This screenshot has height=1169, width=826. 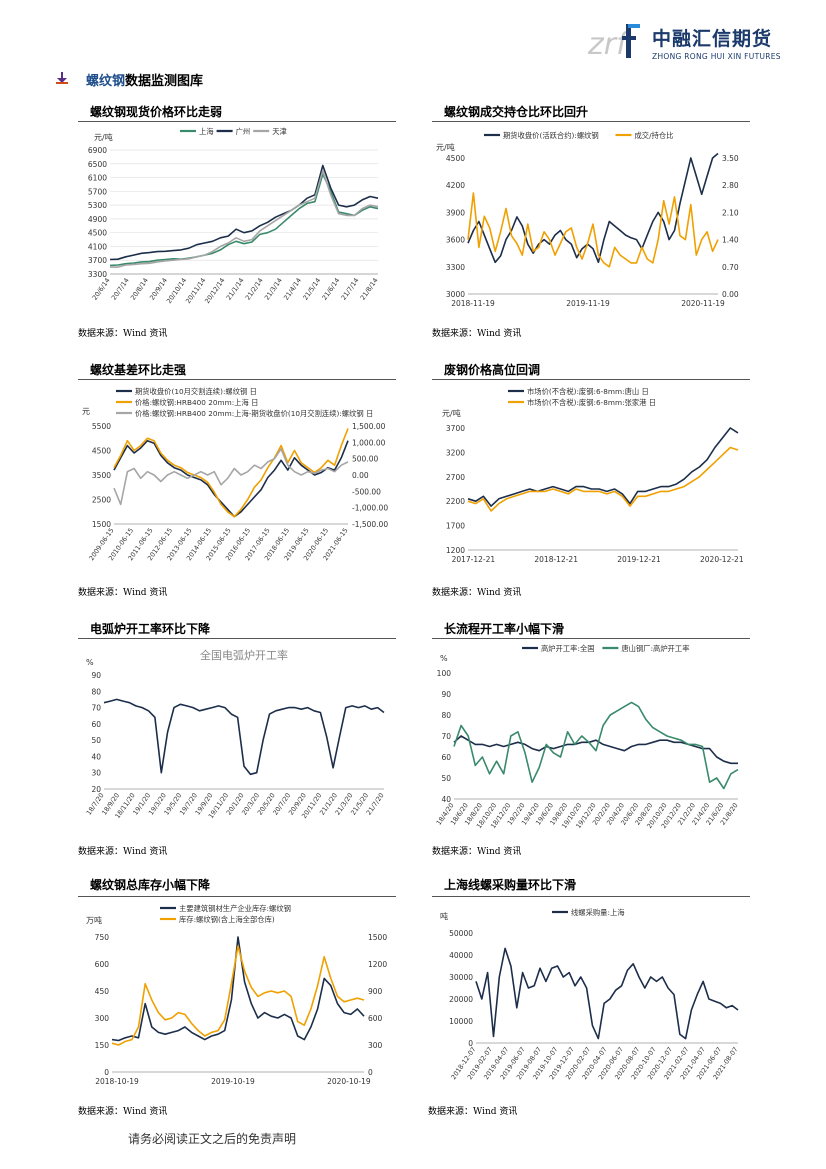 What do you see at coordinates (591, 402) in the screenshot?
I see `legend-label: 市场价(不含税):废钢:6-8mm:张家港 日` at bounding box center [591, 402].